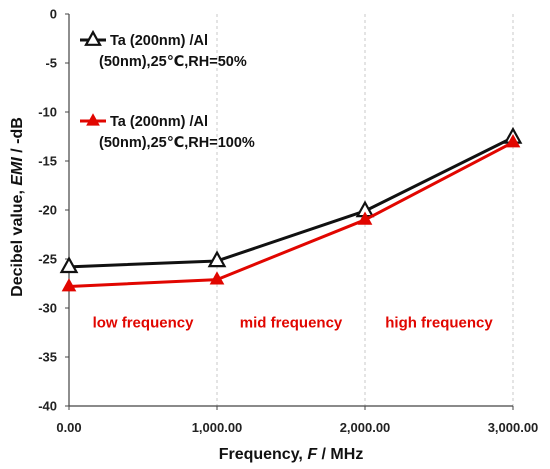 This screenshot has width=550, height=469. Describe the element at coordinates (340, 454) in the screenshot. I see `x-axis-title-post: / MHz` at that location.